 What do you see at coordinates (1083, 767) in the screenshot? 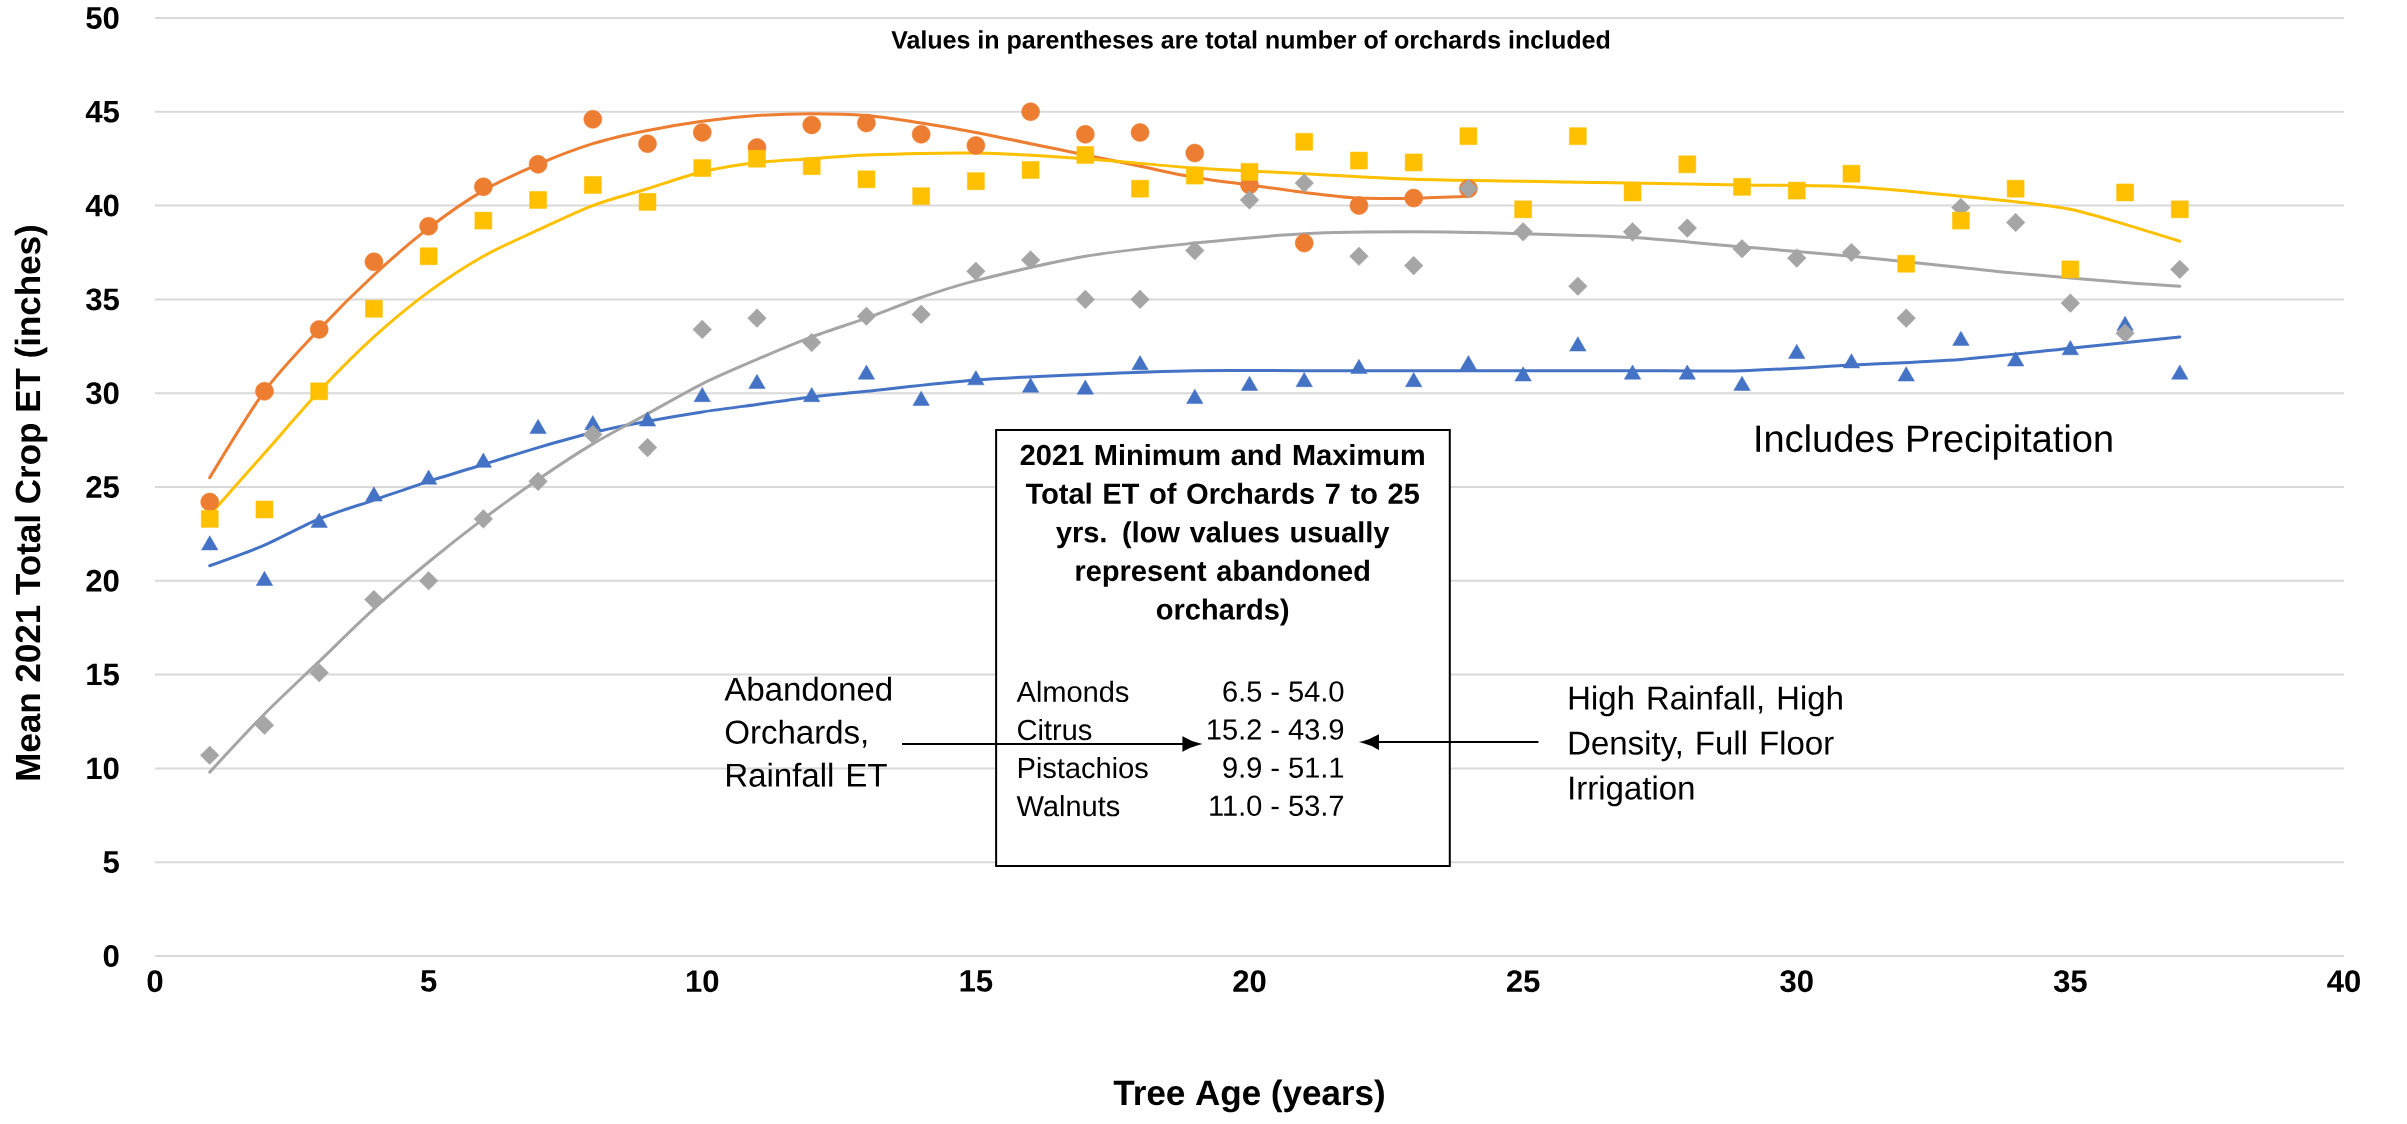
I see `annotation: Pistachios` at bounding box center [1083, 767].